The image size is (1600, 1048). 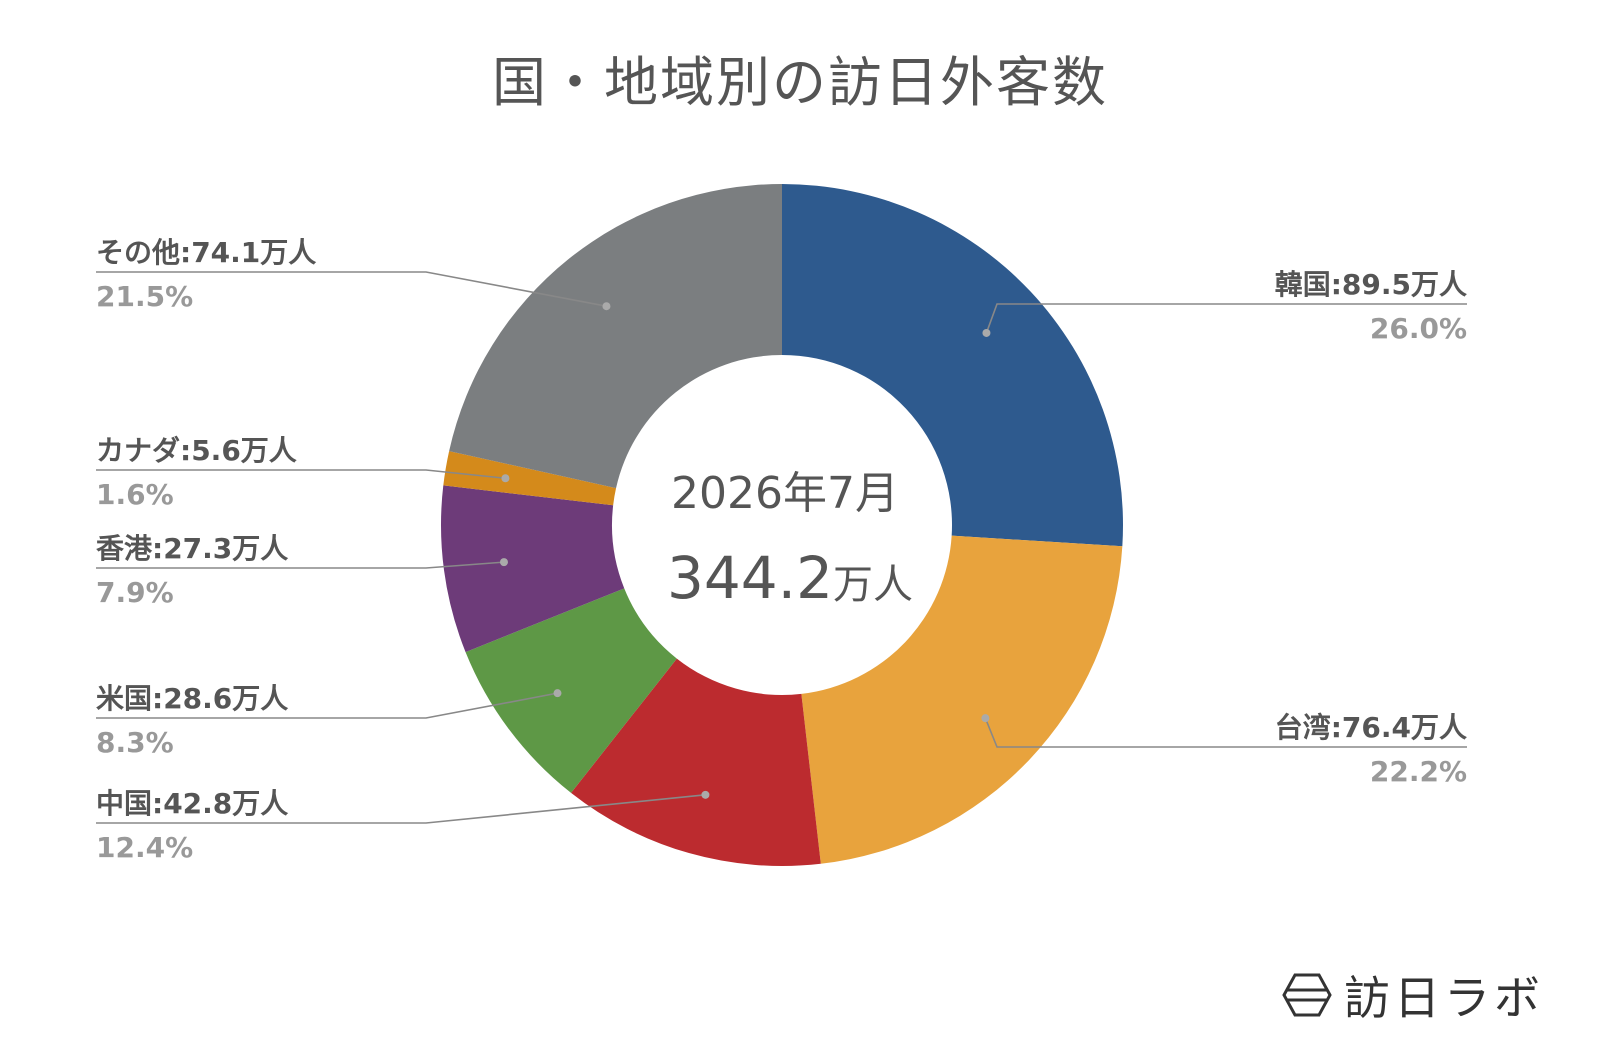 What do you see at coordinates (503, 562) in the screenshot?
I see `leader-dot-香港` at bounding box center [503, 562].